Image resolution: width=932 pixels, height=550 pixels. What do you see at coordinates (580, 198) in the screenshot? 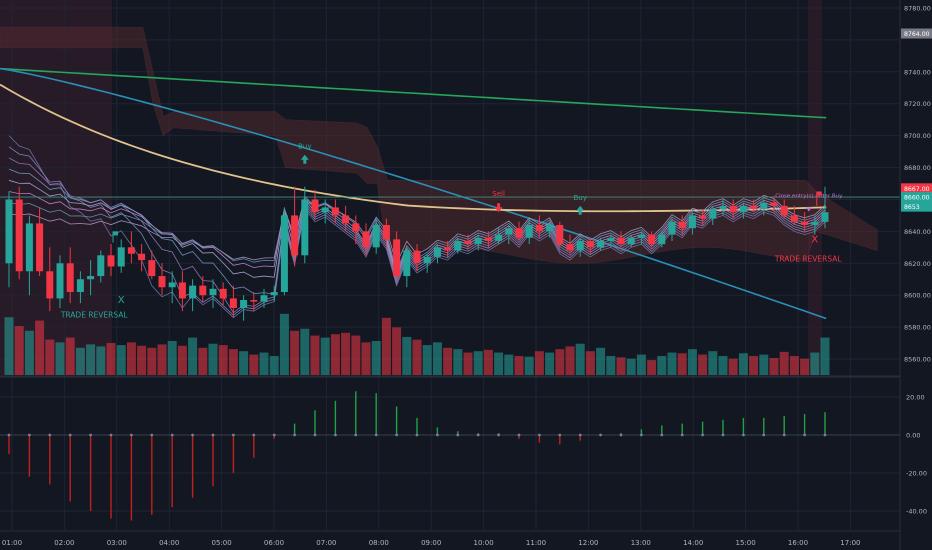
I see `buy-signal-label: Buy` at bounding box center [580, 198].